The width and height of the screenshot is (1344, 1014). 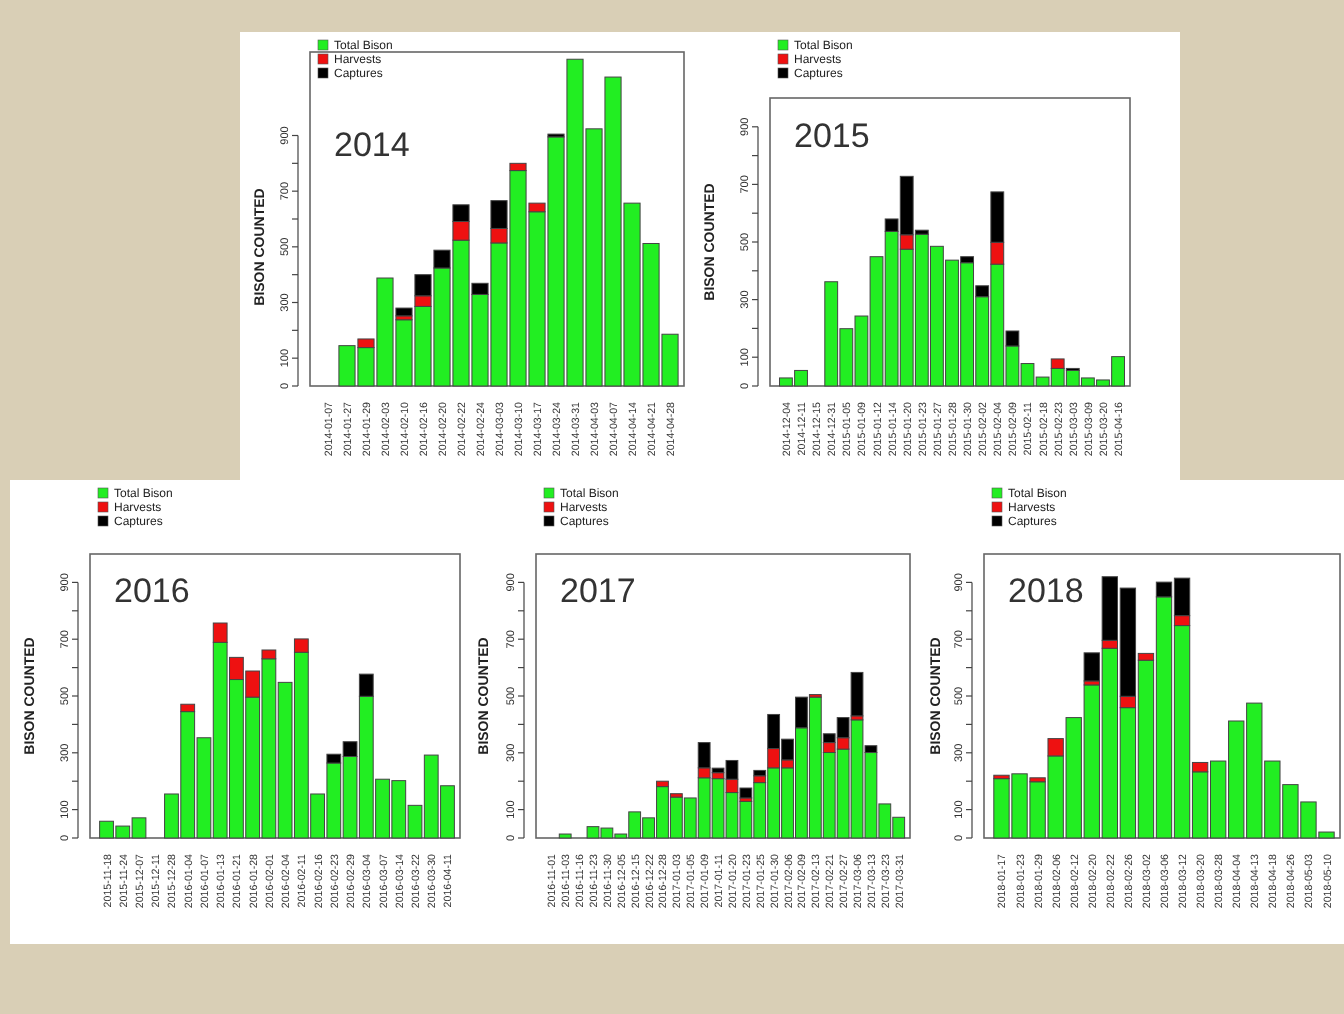 What do you see at coordinates (372, 144) in the screenshot?
I see `text: 2014` at bounding box center [372, 144].